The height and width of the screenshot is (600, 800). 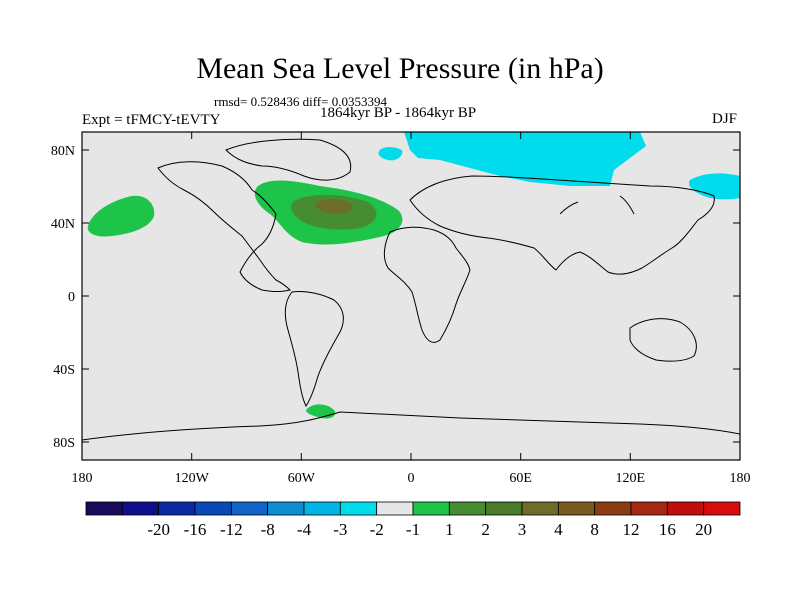 I want to click on colorbar-label: -3, so click(x=340, y=529).